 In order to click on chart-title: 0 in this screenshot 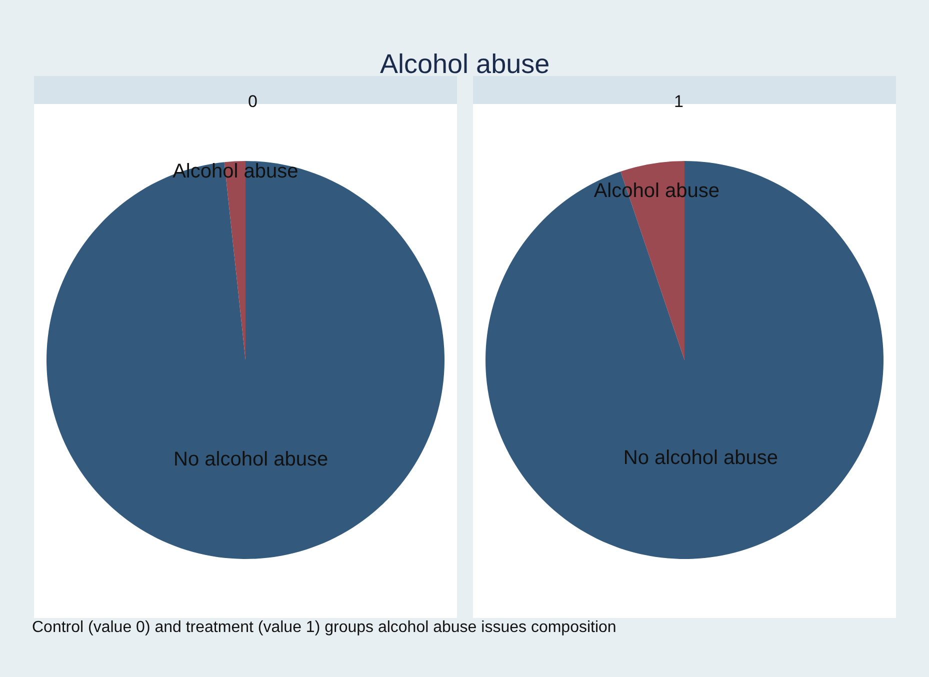, I will do `click(253, 101)`.